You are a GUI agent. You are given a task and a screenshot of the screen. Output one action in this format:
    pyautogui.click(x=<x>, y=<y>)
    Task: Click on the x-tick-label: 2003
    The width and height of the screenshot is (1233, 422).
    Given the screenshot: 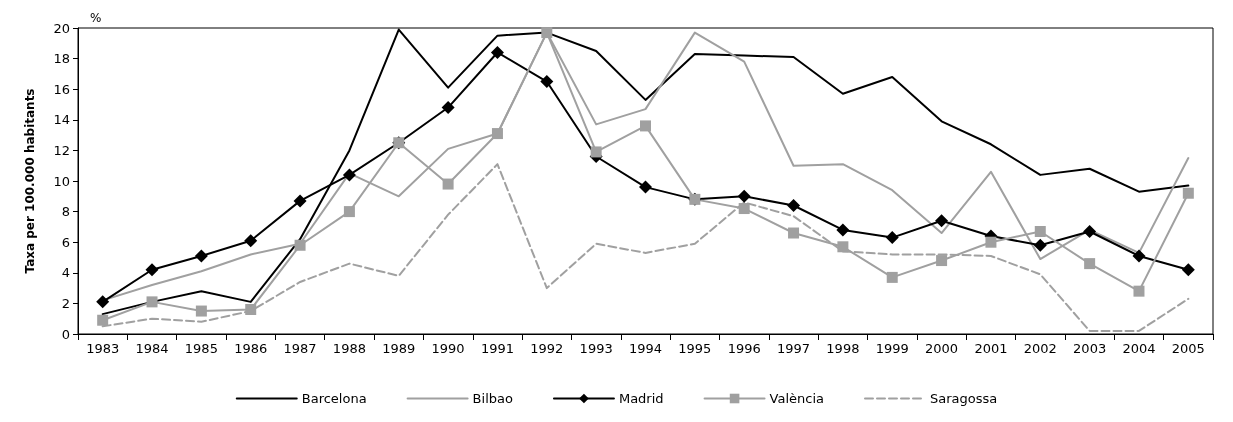 What is the action you would take?
    pyautogui.click(x=1090, y=348)
    